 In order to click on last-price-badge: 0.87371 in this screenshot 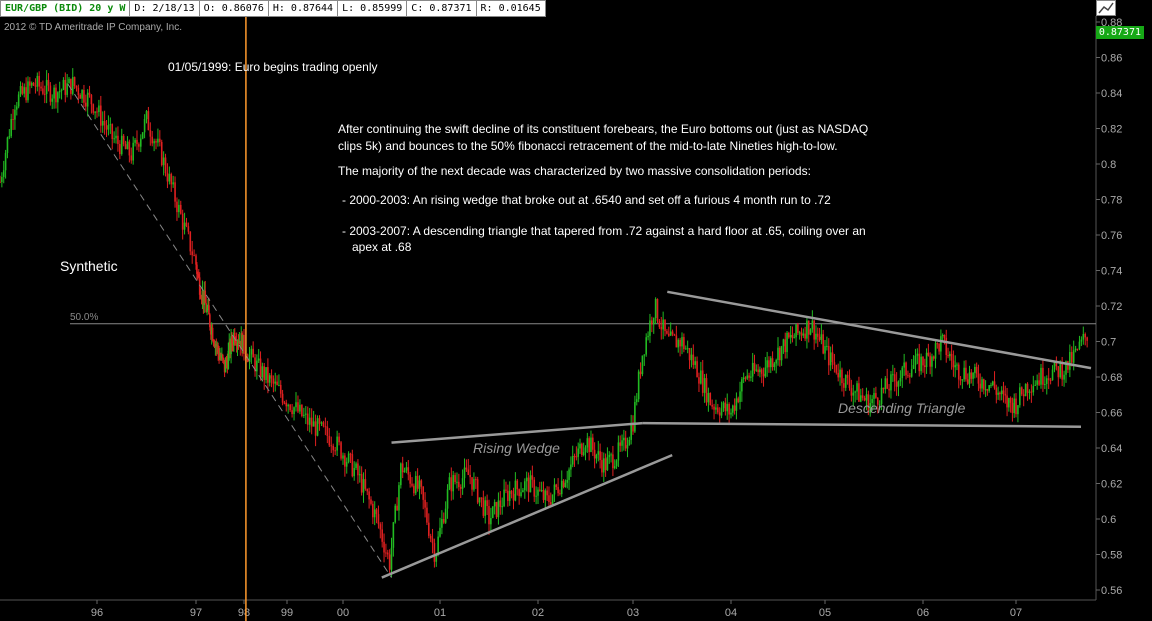, I will do `click(1119, 32)`.